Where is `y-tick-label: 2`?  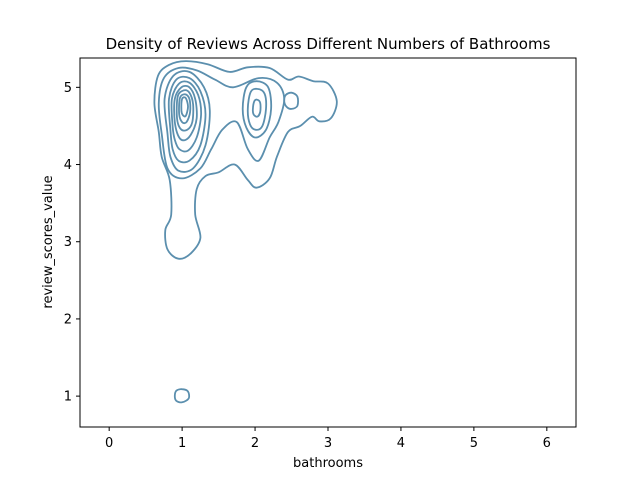
y-tick-label: 2 is located at coordinates (68, 319).